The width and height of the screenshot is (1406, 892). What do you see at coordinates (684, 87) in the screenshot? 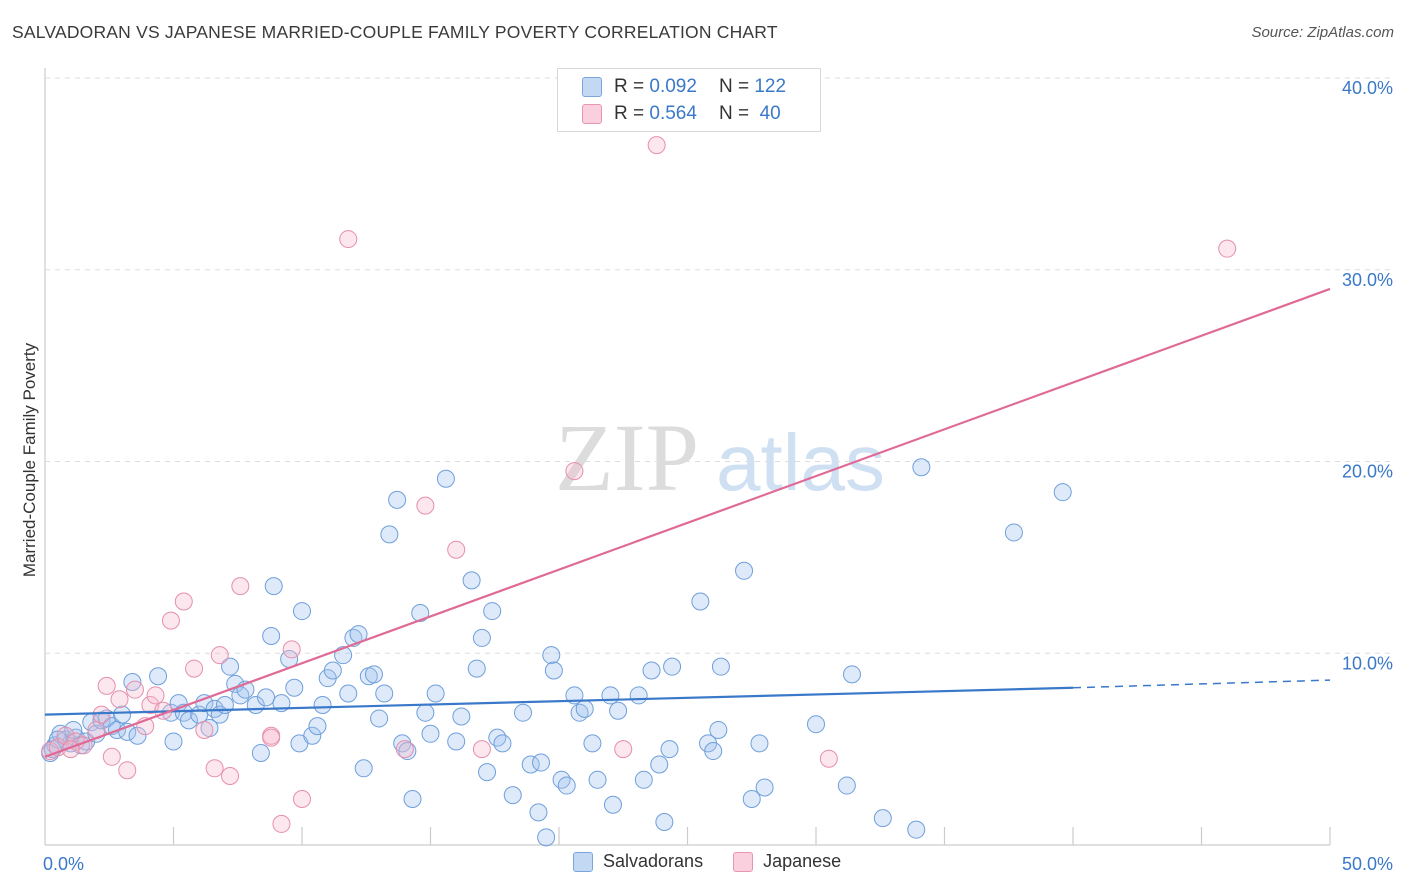
I see `legend-row-salvadorans: R = 0.092 N = 122` at bounding box center [684, 87].